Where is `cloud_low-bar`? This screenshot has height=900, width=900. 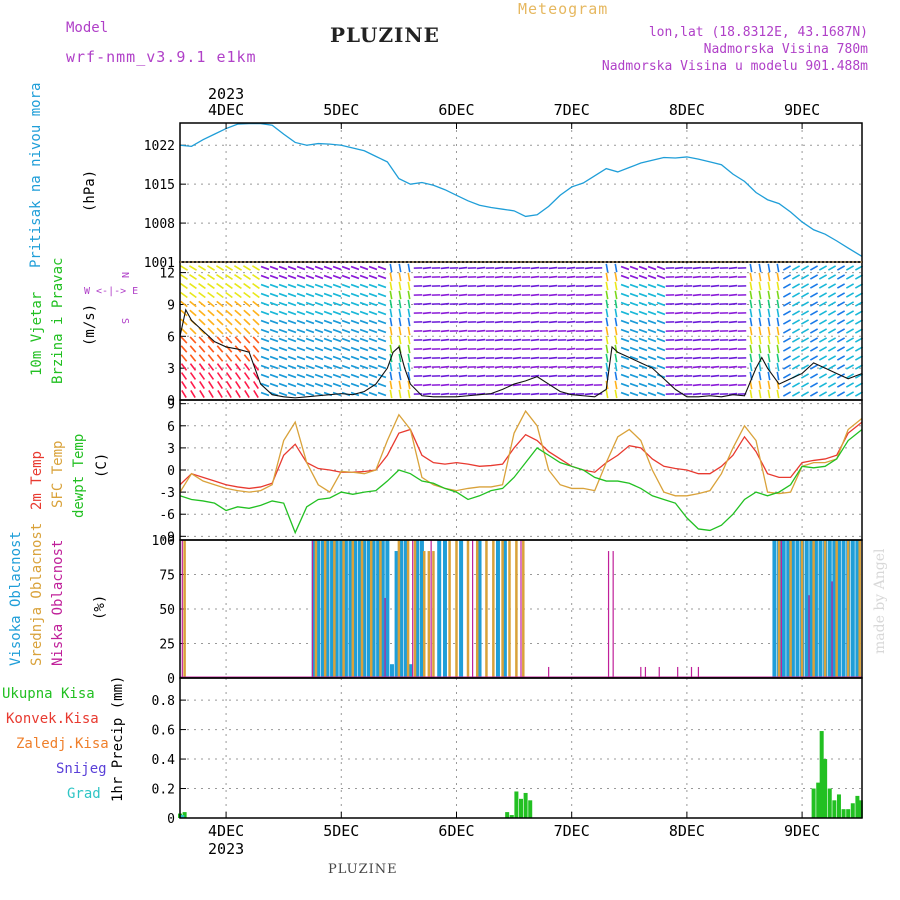 cloud_low-bar is located at coordinates (645, 672).